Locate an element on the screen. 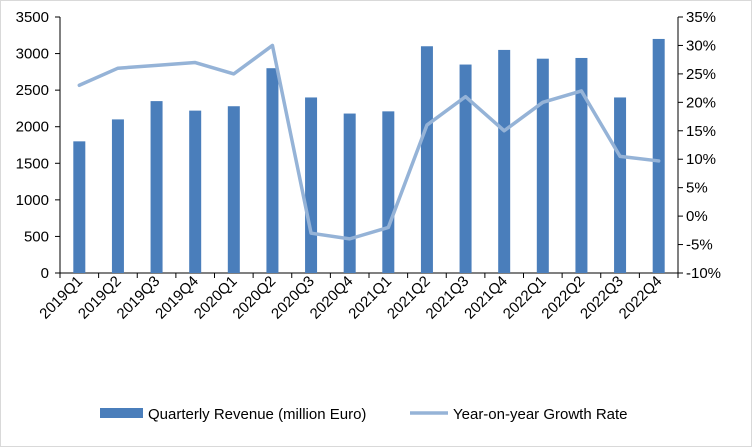 This screenshot has height=448, width=752. legend-growth-label: Year-on-year Growth Rate is located at coordinates (540, 414).